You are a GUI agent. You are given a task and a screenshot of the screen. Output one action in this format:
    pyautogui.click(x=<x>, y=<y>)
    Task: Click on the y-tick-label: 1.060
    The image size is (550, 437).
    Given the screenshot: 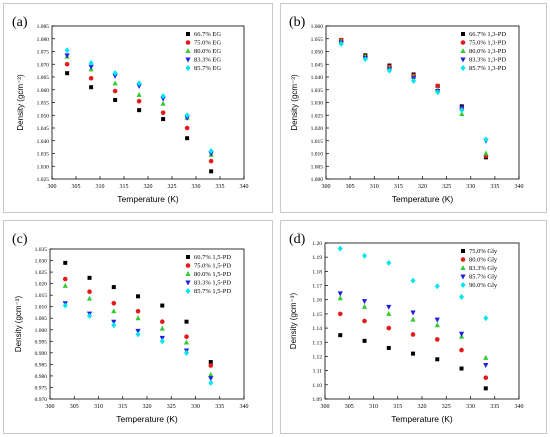 What is the action you would take?
    pyautogui.click(x=317, y=27)
    